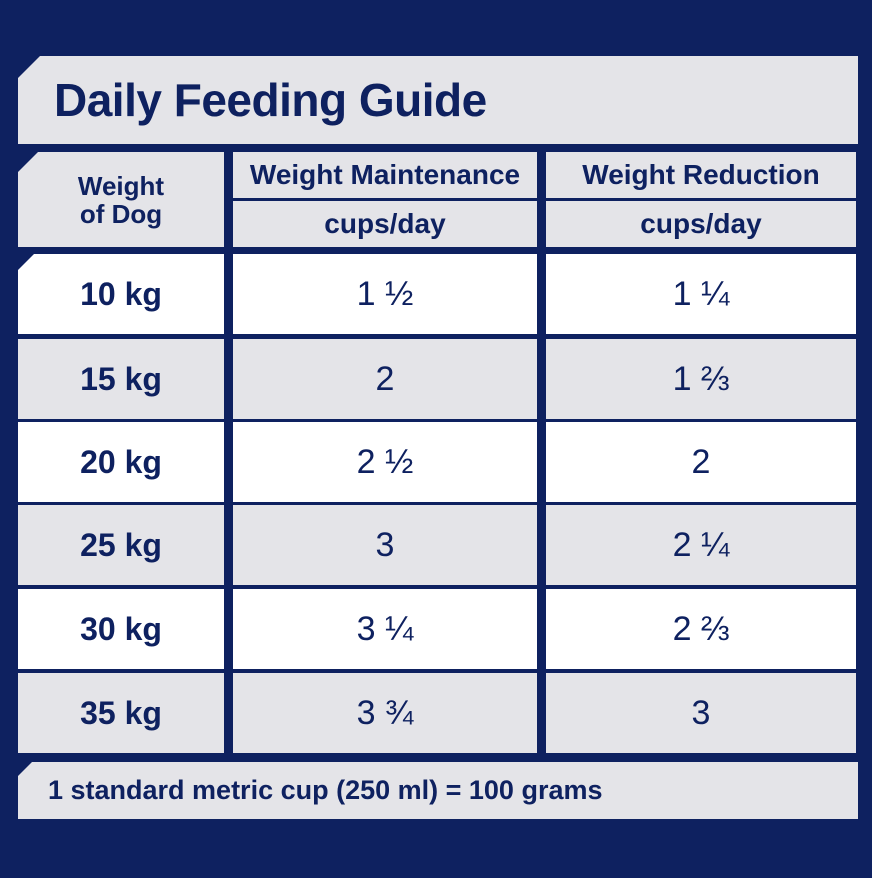 This screenshot has width=872, height=878. What do you see at coordinates (121, 462) in the screenshot?
I see `row-weight-cell: 20 kg` at bounding box center [121, 462].